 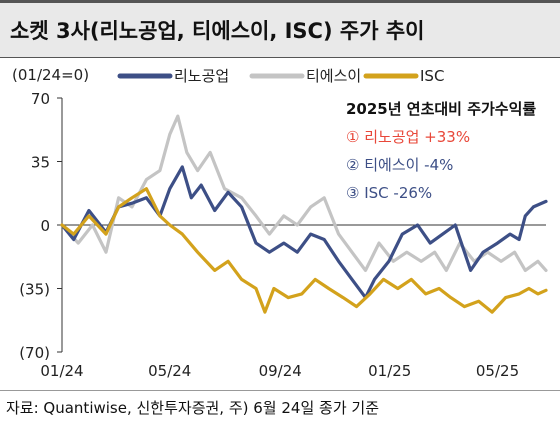 What do you see at coordinates (432, 76) in the screenshot?
I see `legend-label-3: ISC` at bounding box center [432, 76].